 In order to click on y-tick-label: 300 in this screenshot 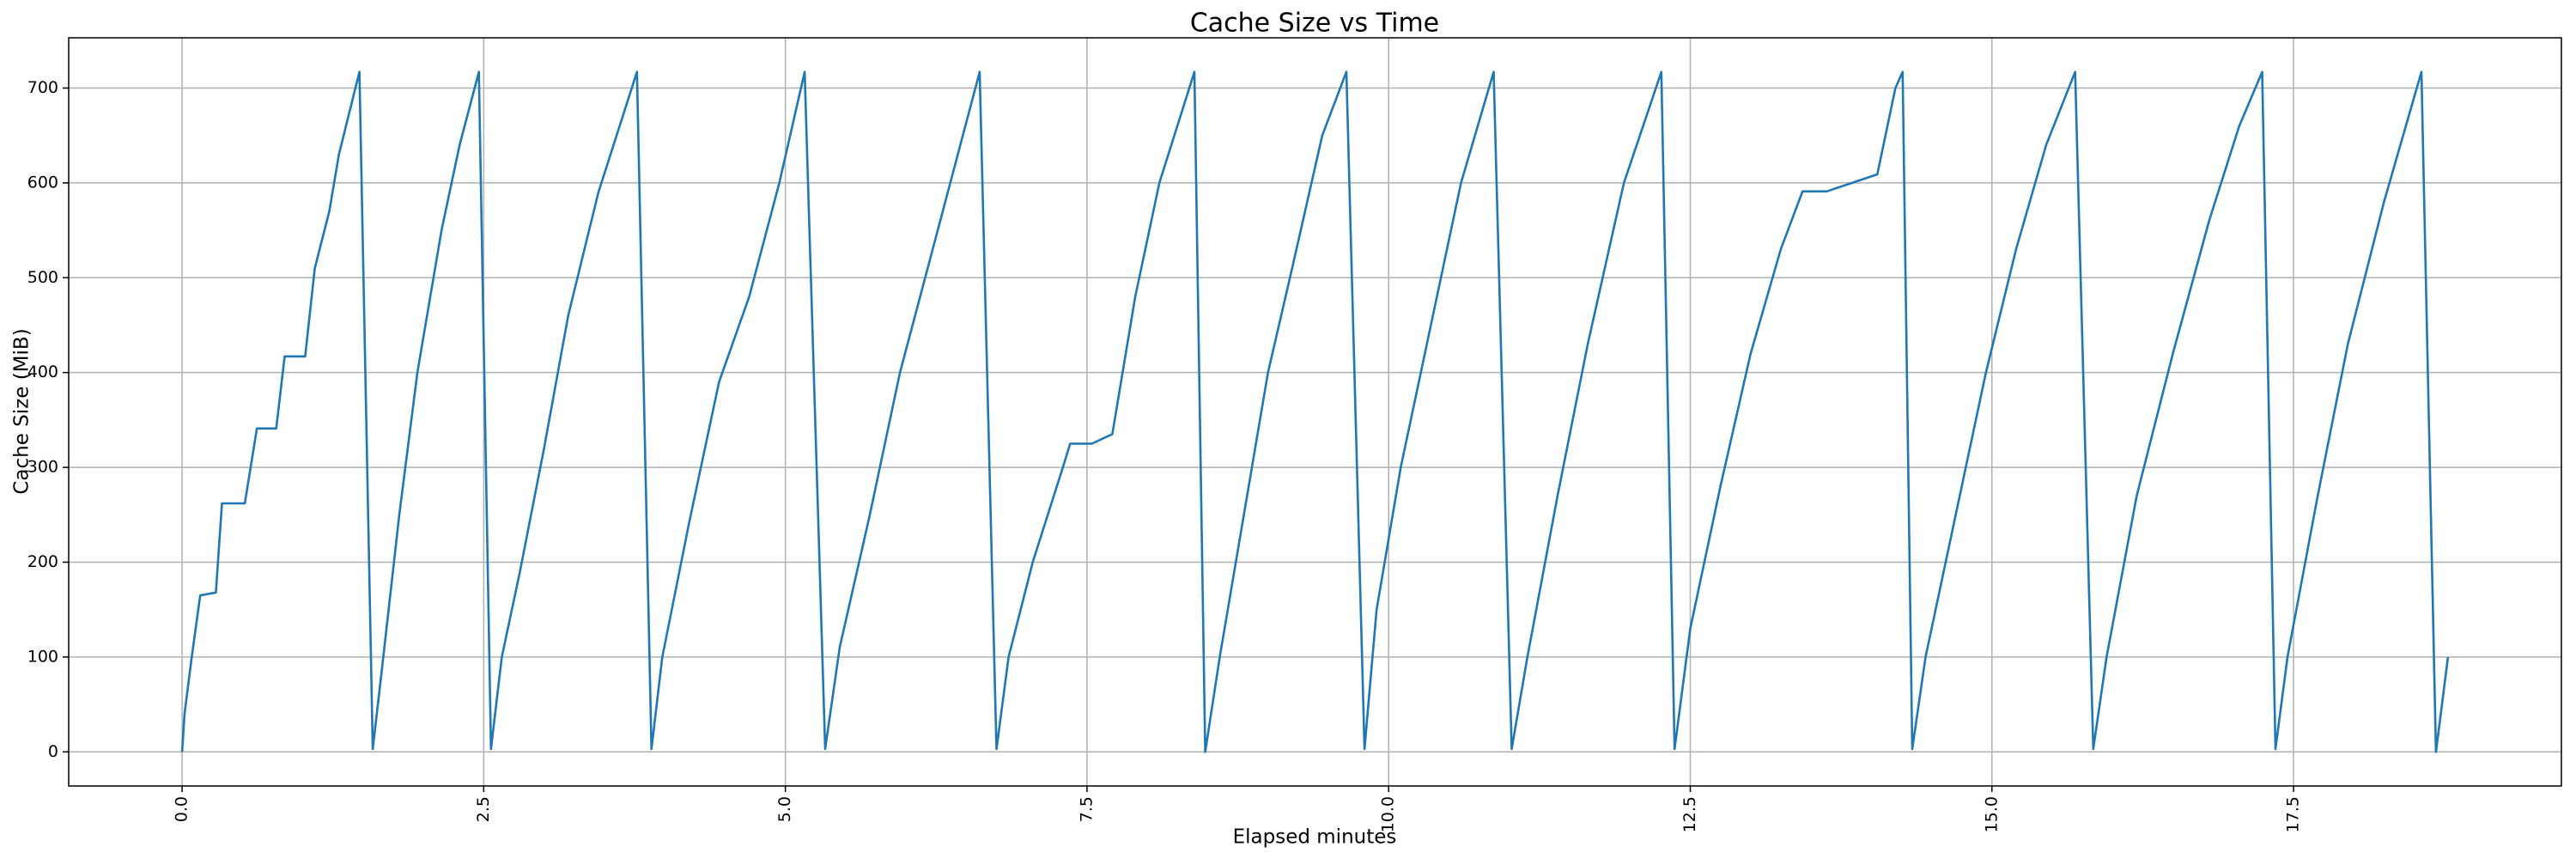, I will do `click(42, 467)`.